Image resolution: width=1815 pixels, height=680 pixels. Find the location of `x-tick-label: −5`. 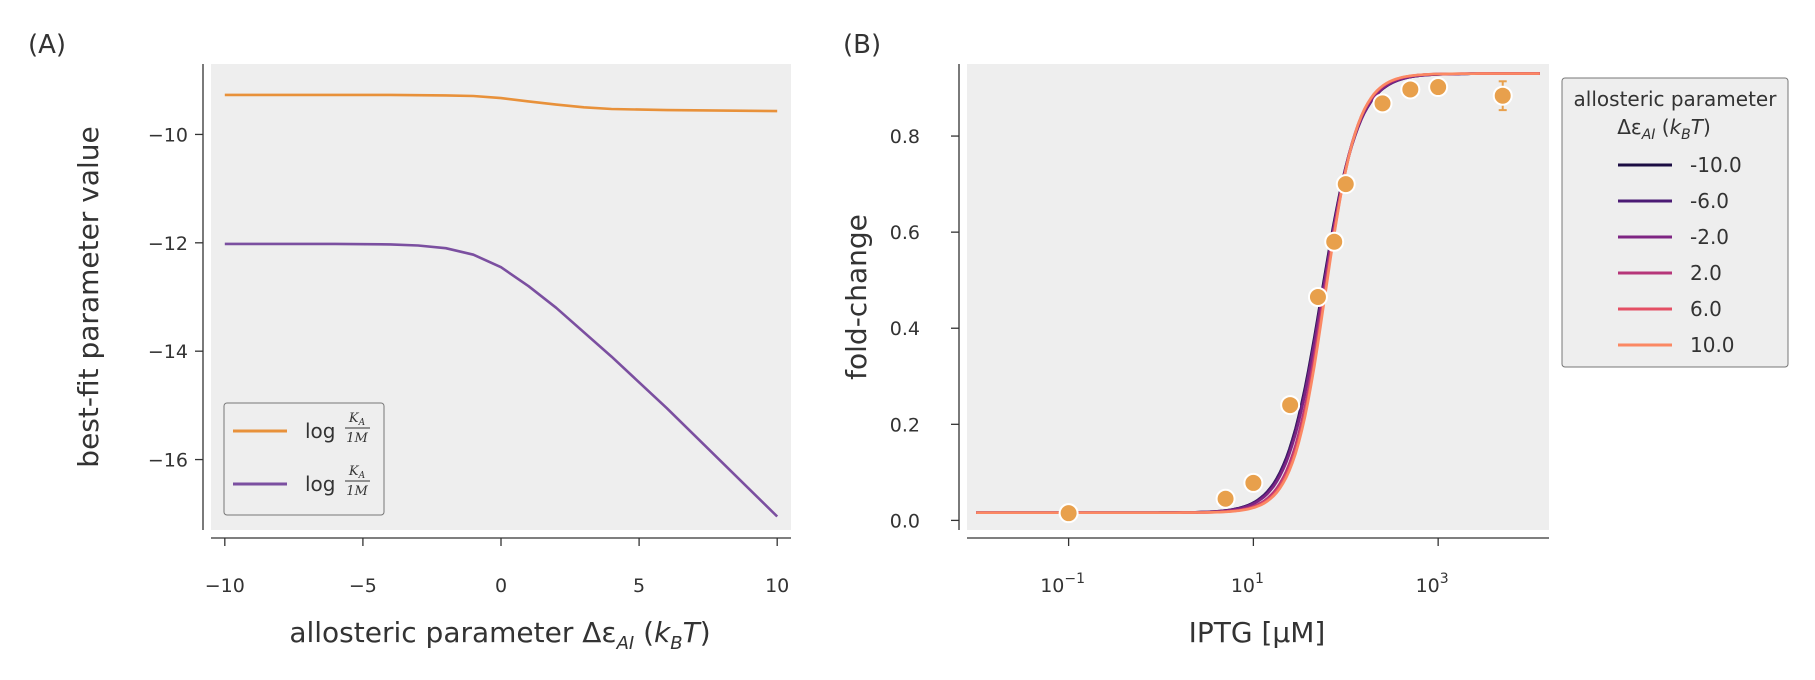

x-tick-label: −5 is located at coordinates (363, 586).